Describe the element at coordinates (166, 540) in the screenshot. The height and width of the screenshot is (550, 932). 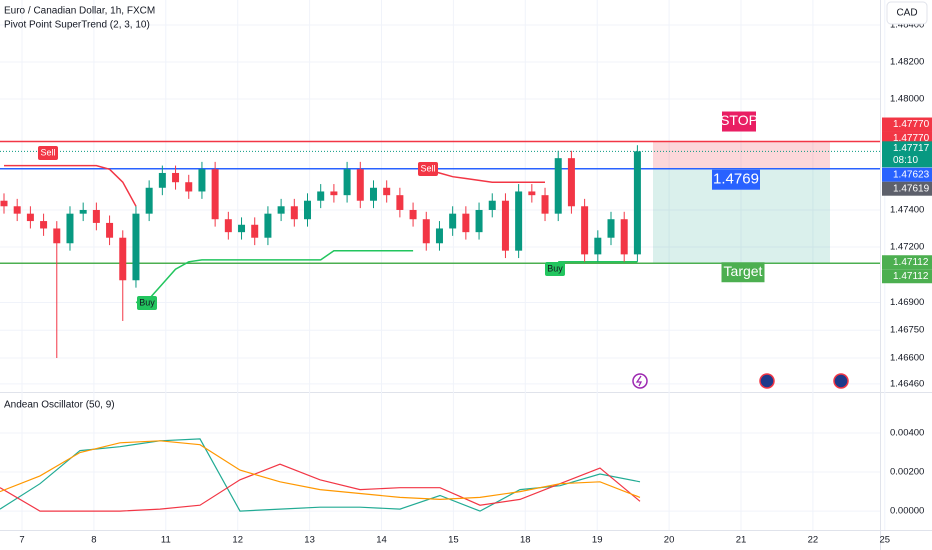
I see `x-tick-label: 11` at that location.